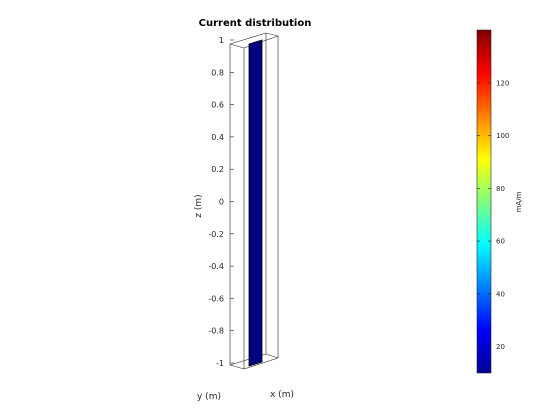  I want to click on current-strip, so click(255, 203).